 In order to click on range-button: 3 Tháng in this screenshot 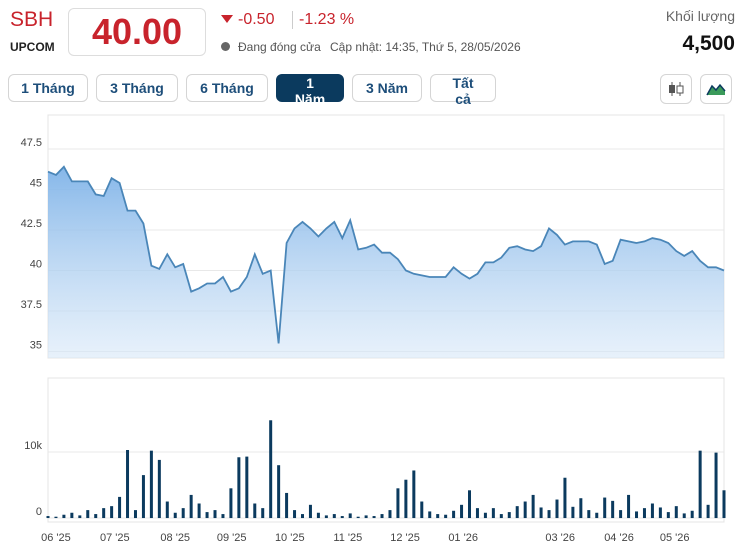, I will do `click(137, 88)`.